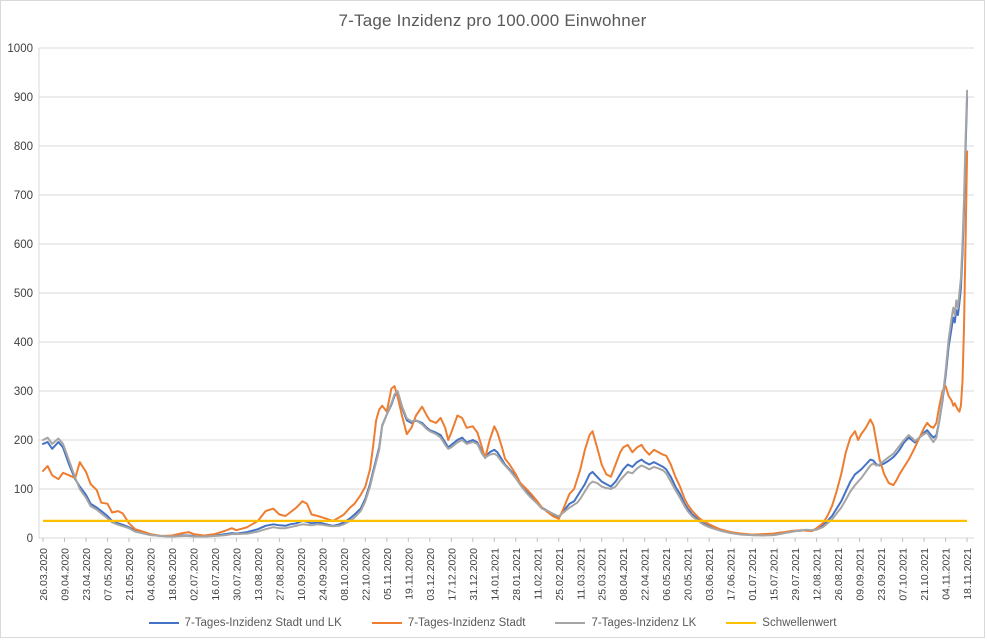  What do you see at coordinates (280, 574) in the screenshot?
I see `x-tick-label-27.08.2020: 27.08.2020` at bounding box center [280, 574].